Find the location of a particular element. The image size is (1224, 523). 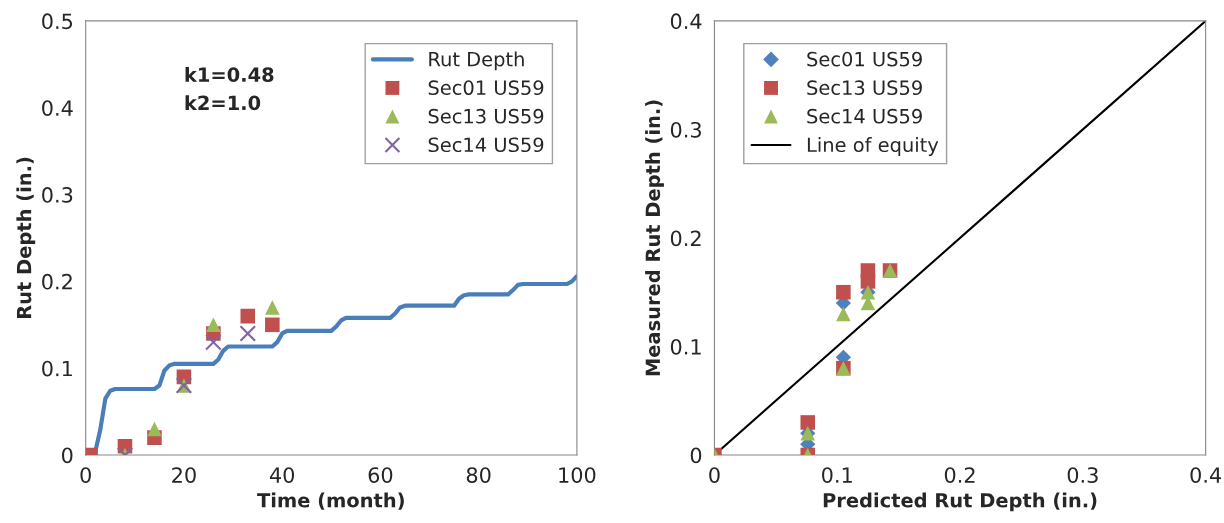

x-tick-label: 0.2 is located at coordinates (959, 475).